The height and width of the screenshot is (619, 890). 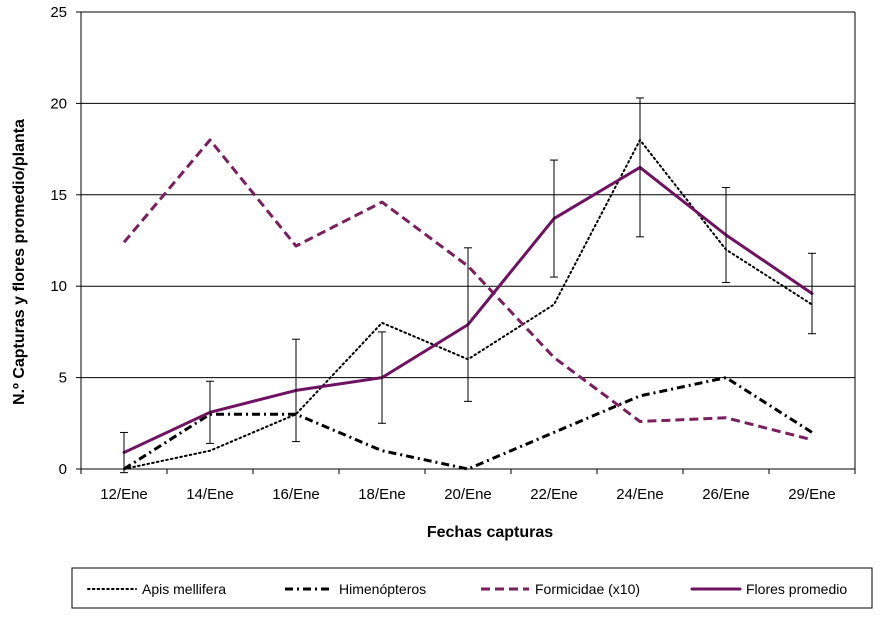 I want to click on legend-label: Apis mellifera, so click(x=184, y=589).